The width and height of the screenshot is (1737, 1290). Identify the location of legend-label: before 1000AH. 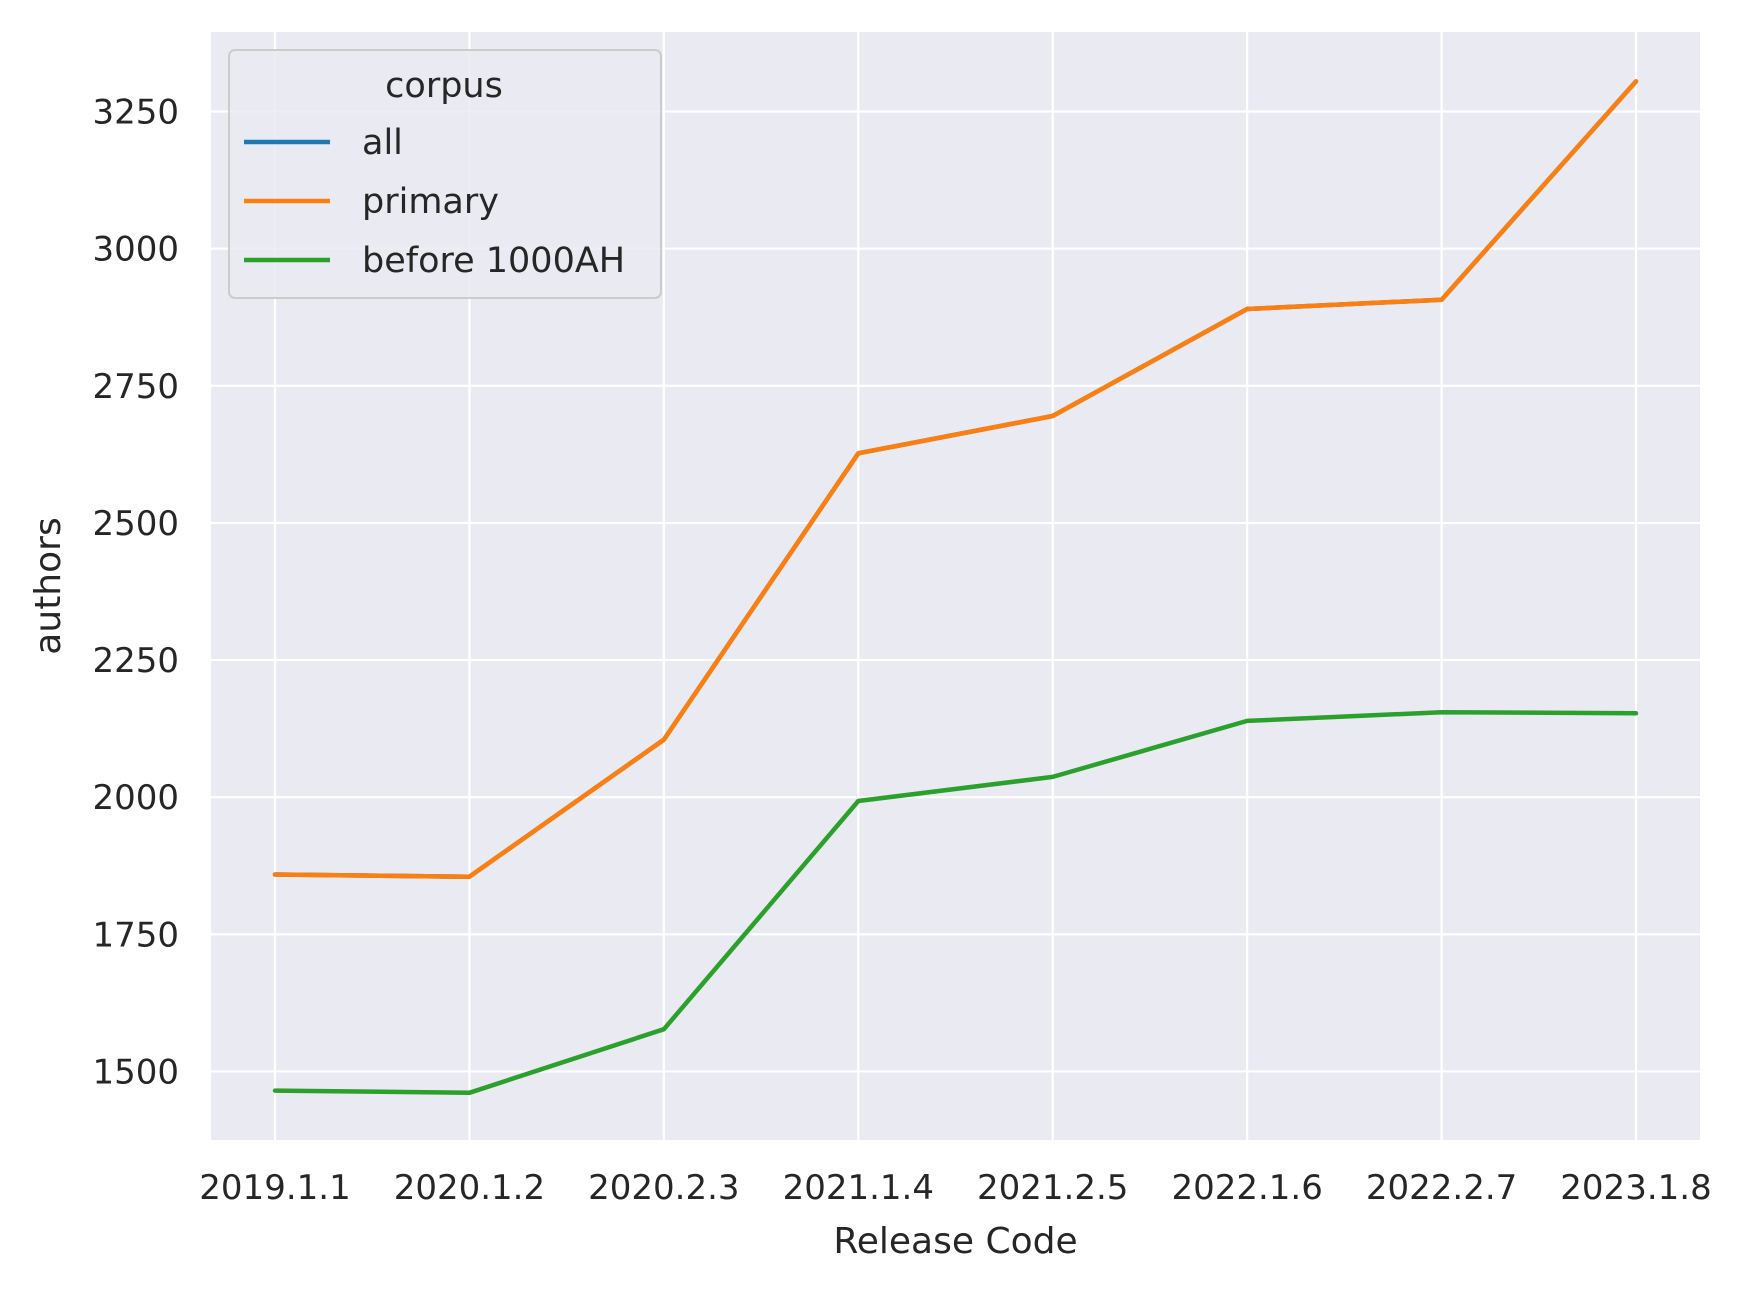
(493, 261).